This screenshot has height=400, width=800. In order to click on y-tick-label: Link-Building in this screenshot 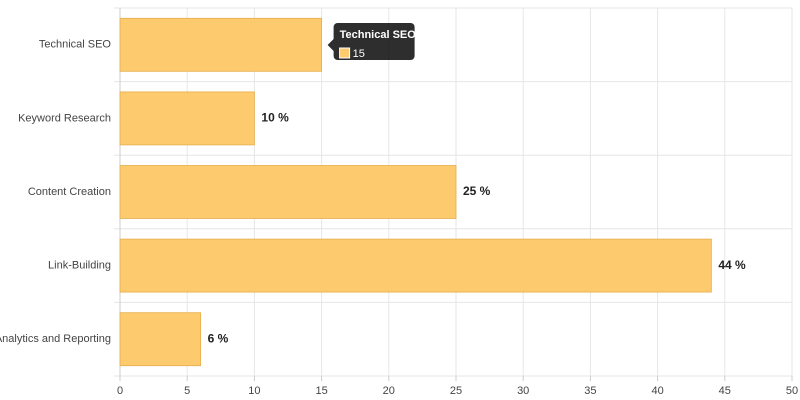, I will do `click(79, 266)`.